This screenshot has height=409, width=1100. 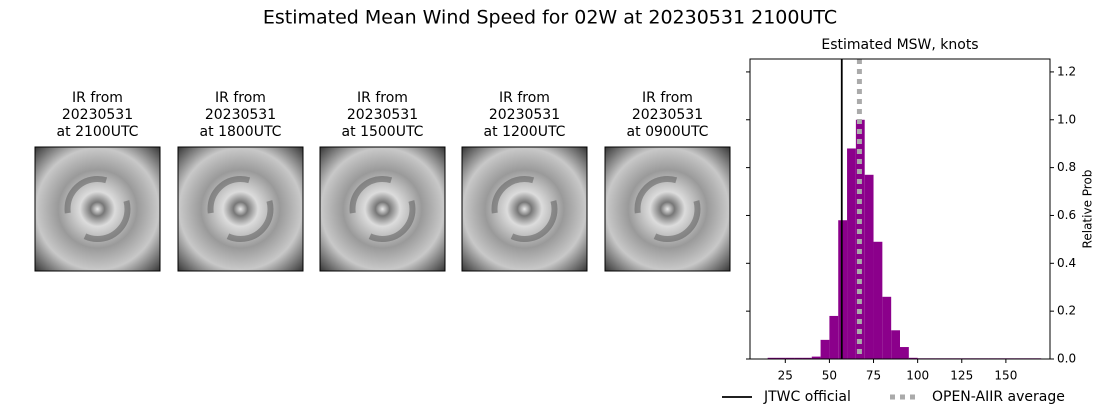 I want to click on x-tick-label: 75, so click(x=873, y=376).